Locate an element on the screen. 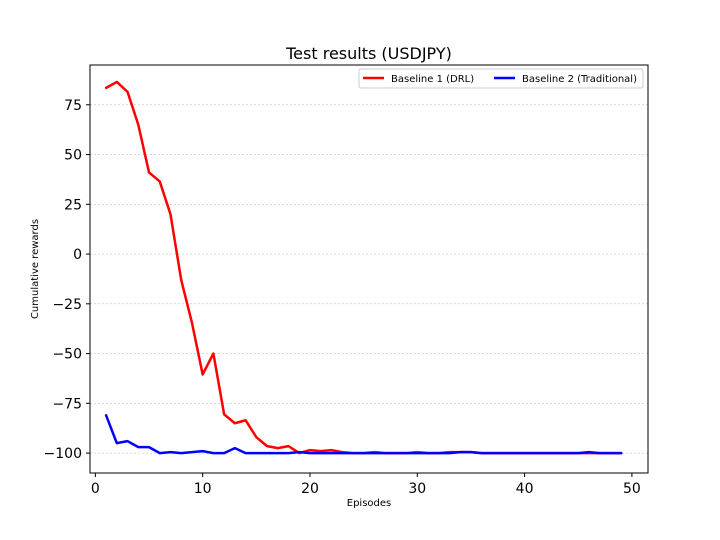 The width and height of the screenshot is (720, 540). y-tick-label: 75 is located at coordinates (73, 106).